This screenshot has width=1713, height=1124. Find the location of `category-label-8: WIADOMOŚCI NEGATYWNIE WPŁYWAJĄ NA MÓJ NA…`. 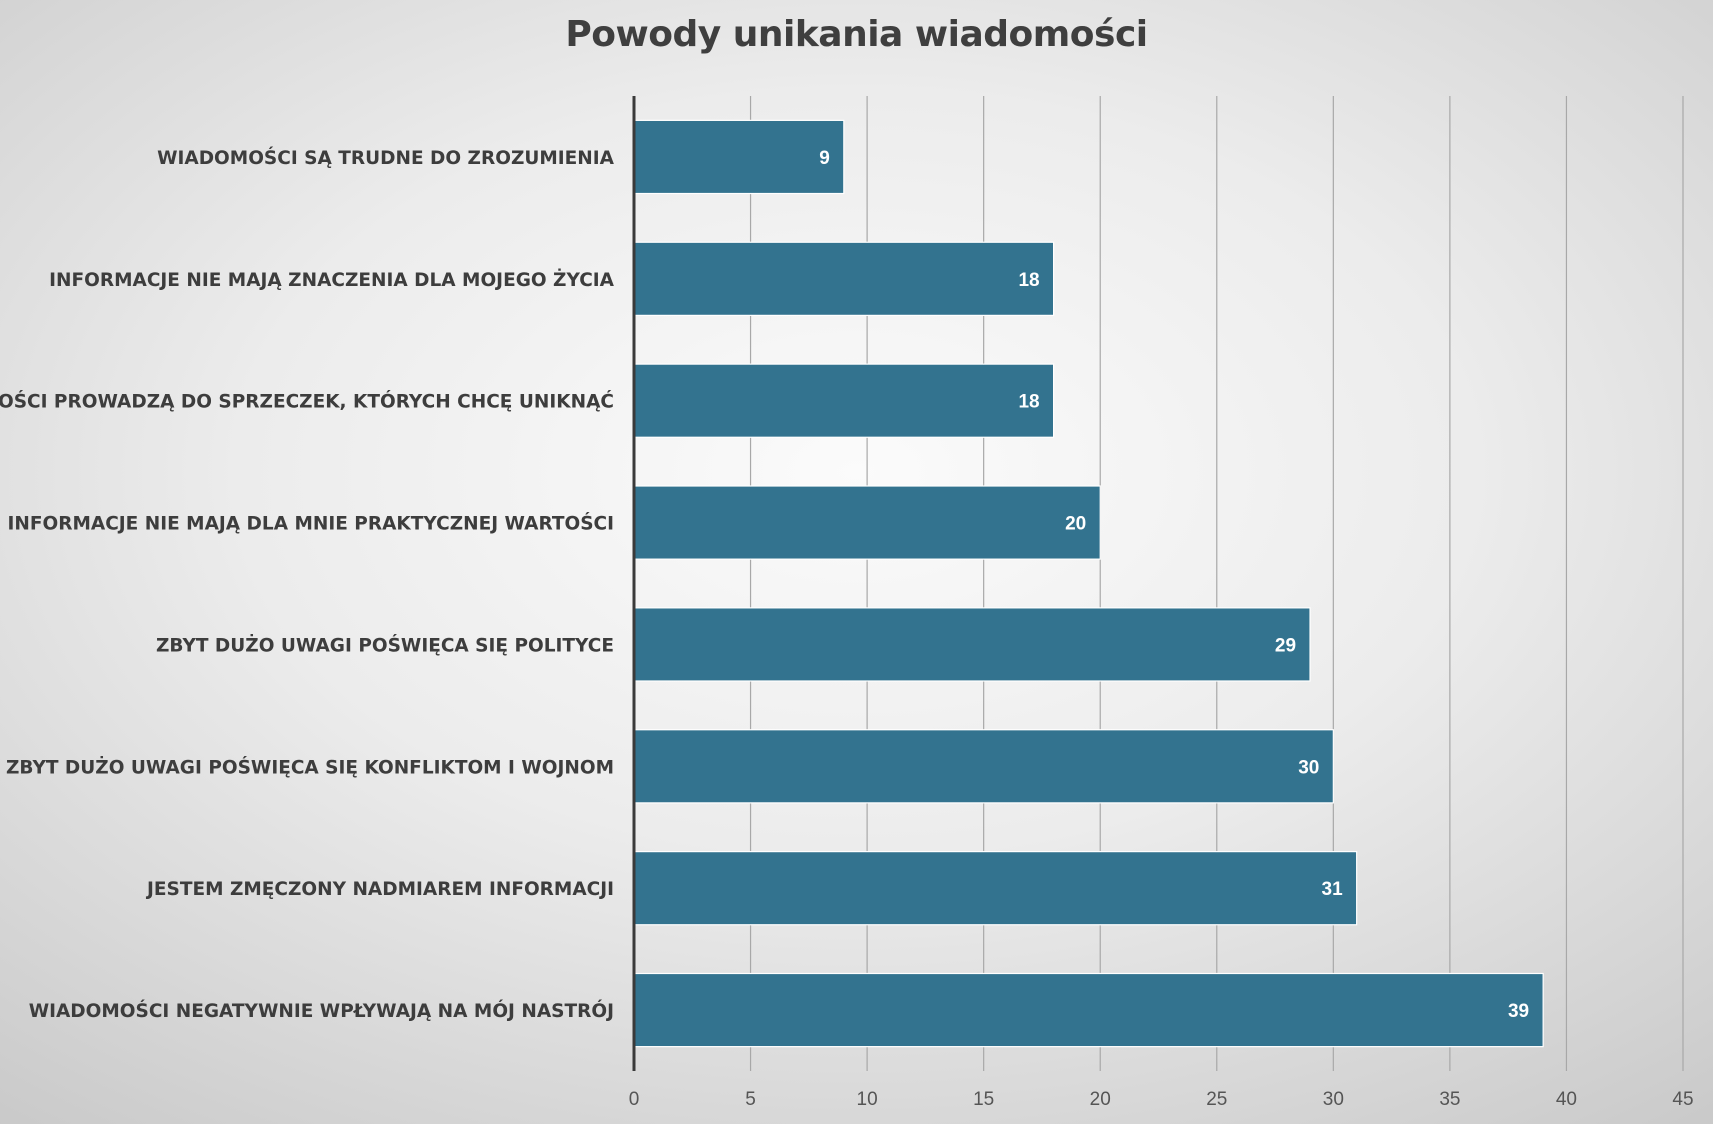

category-label-8: WIADOMOŚCI NEGATYWNIE WPŁYWAJĄ NA MÓJ NA… is located at coordinates (321, 1011).